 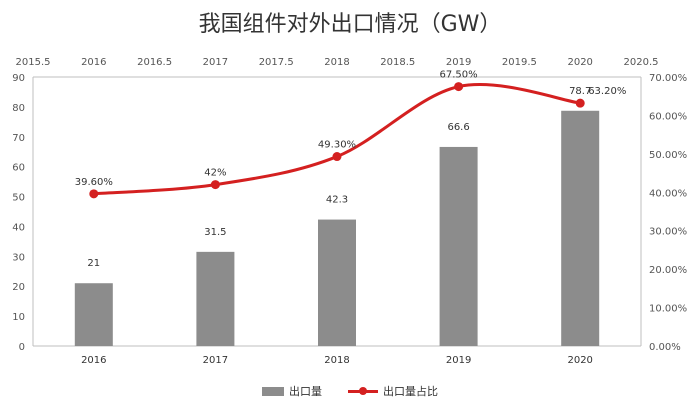 What do you see at coordinates (93, 62) in the screenshot?
I see `top-tick-label: 2016` at bounding box center [93, 62].